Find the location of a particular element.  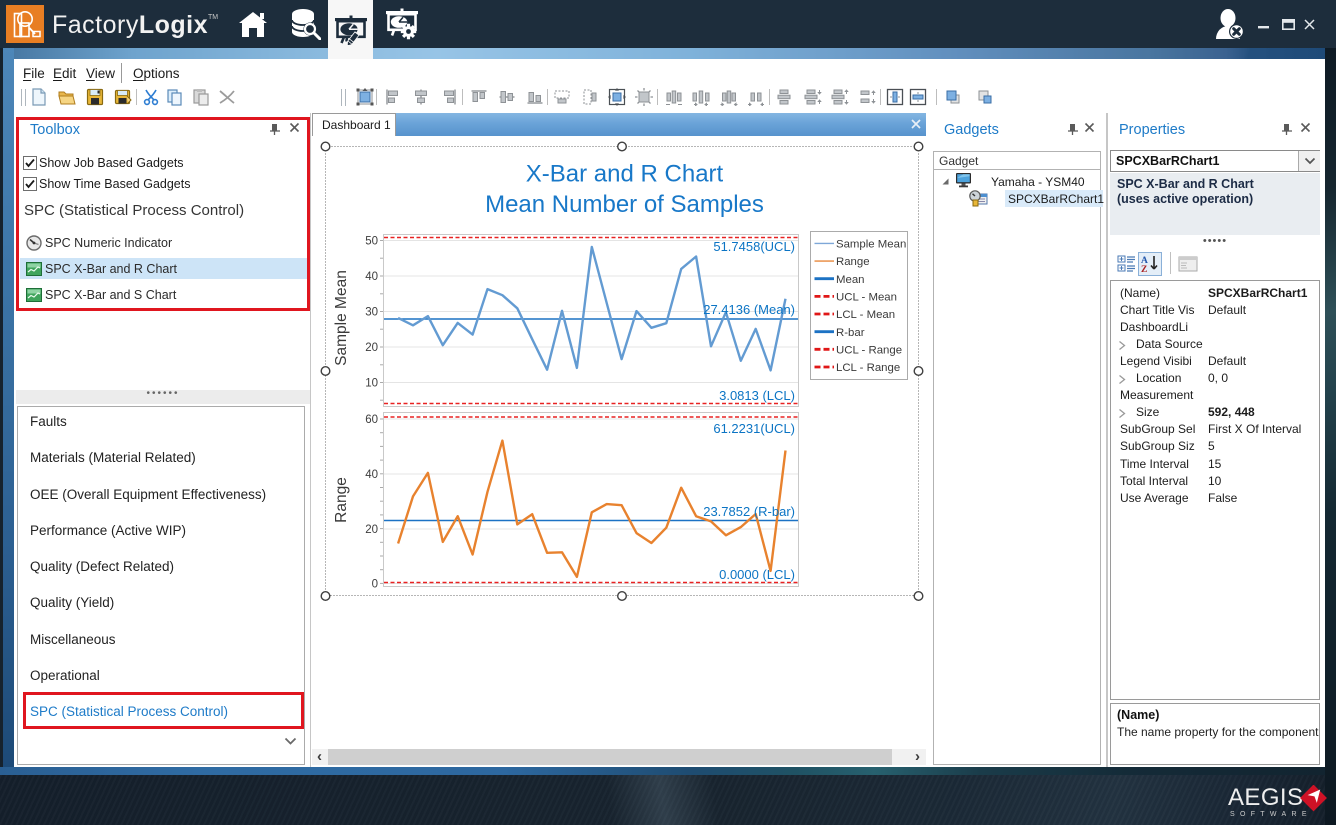

svg-text: 3.0813 (LCL) is located at coordinates (757, 395).